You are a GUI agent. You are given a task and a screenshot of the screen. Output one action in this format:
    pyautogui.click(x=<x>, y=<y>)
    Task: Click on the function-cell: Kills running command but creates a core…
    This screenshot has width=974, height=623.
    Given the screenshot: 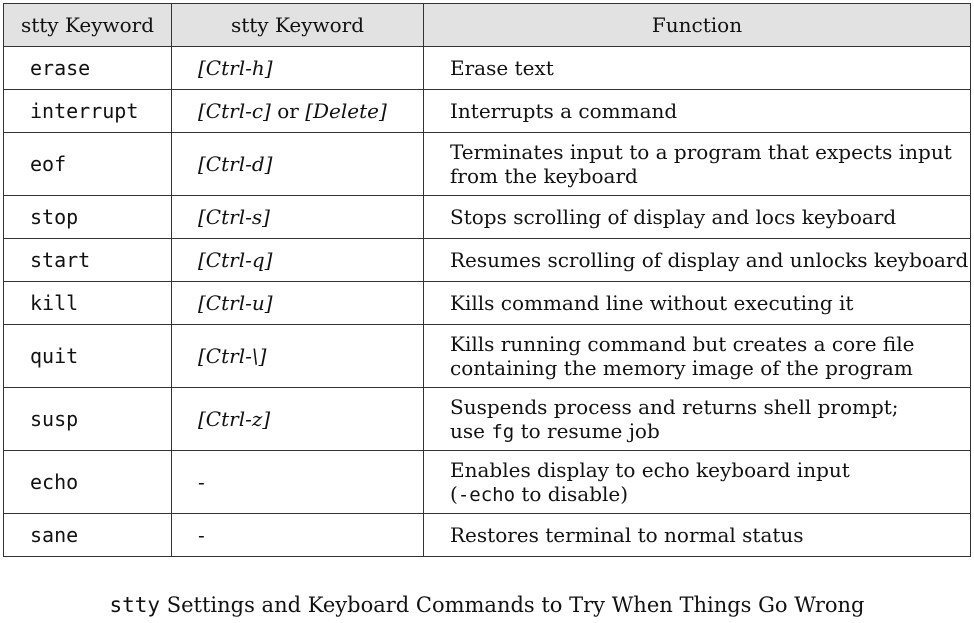 What is the action you would take?
    pyautogui.click(x=697, y=356)
    